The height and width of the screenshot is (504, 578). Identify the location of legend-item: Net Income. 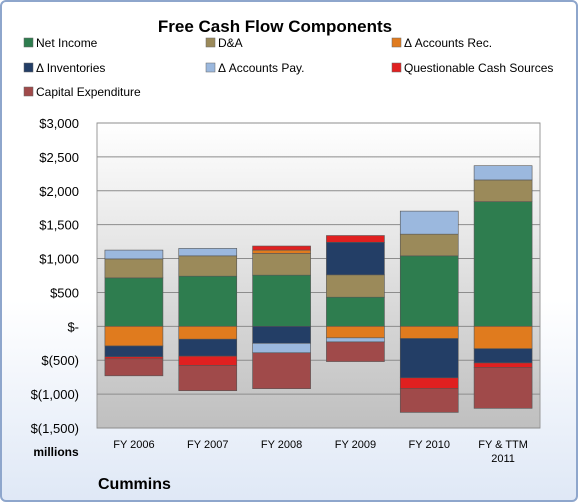
(60, 43).